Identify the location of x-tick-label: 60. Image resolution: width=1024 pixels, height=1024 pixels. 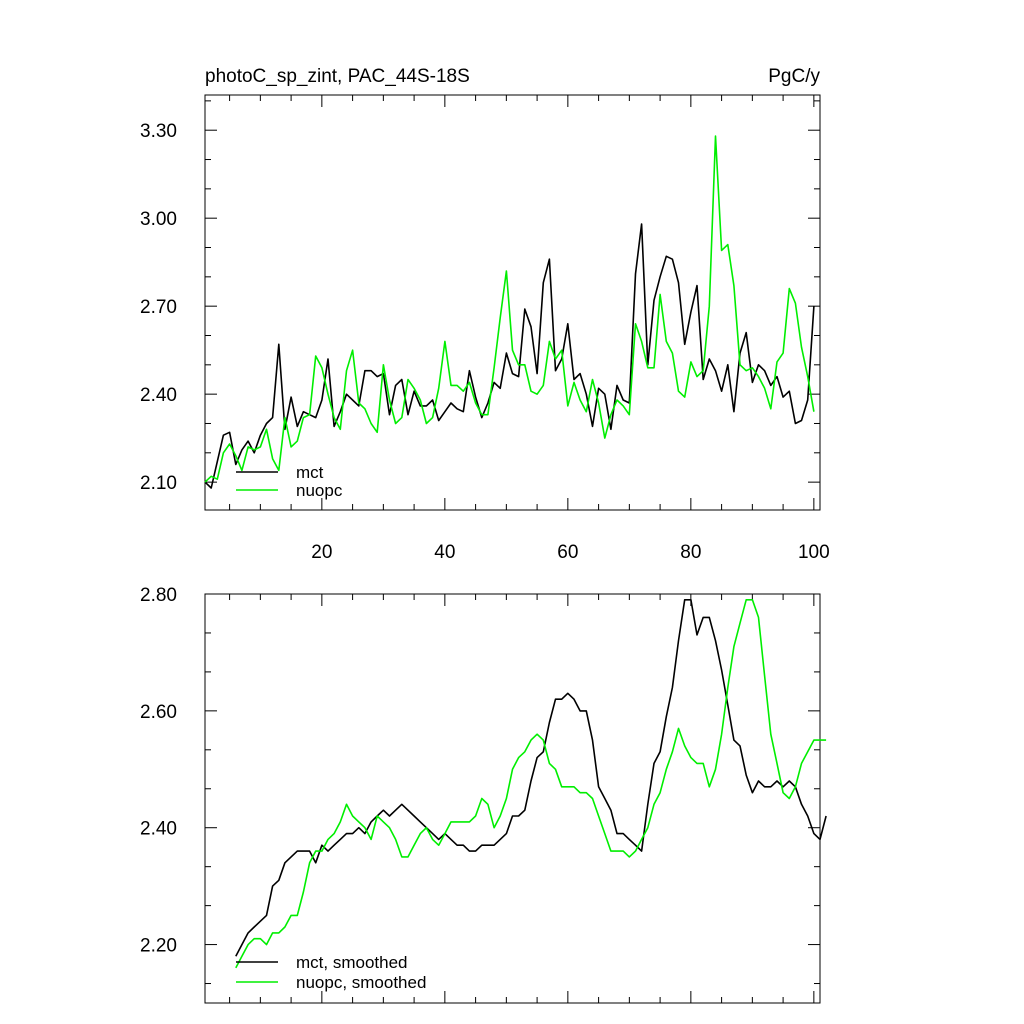
(567, 552).